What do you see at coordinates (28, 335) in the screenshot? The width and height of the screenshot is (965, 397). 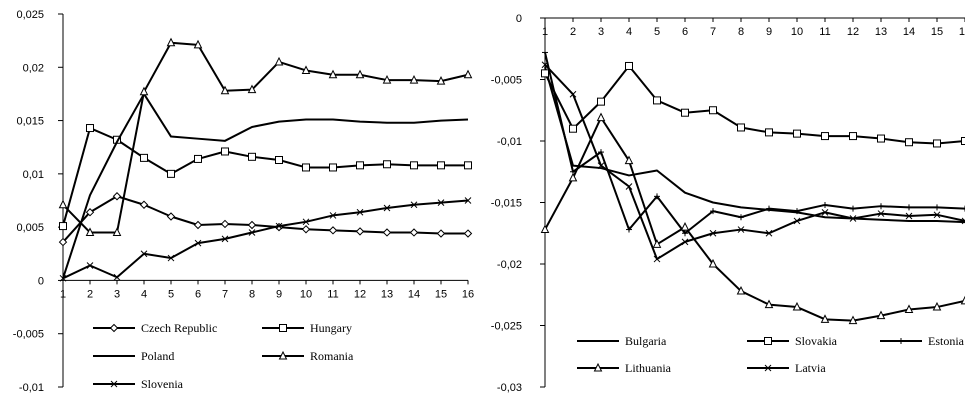 I see `y-tick-label: -0,005` at bounding box center [28, 335].